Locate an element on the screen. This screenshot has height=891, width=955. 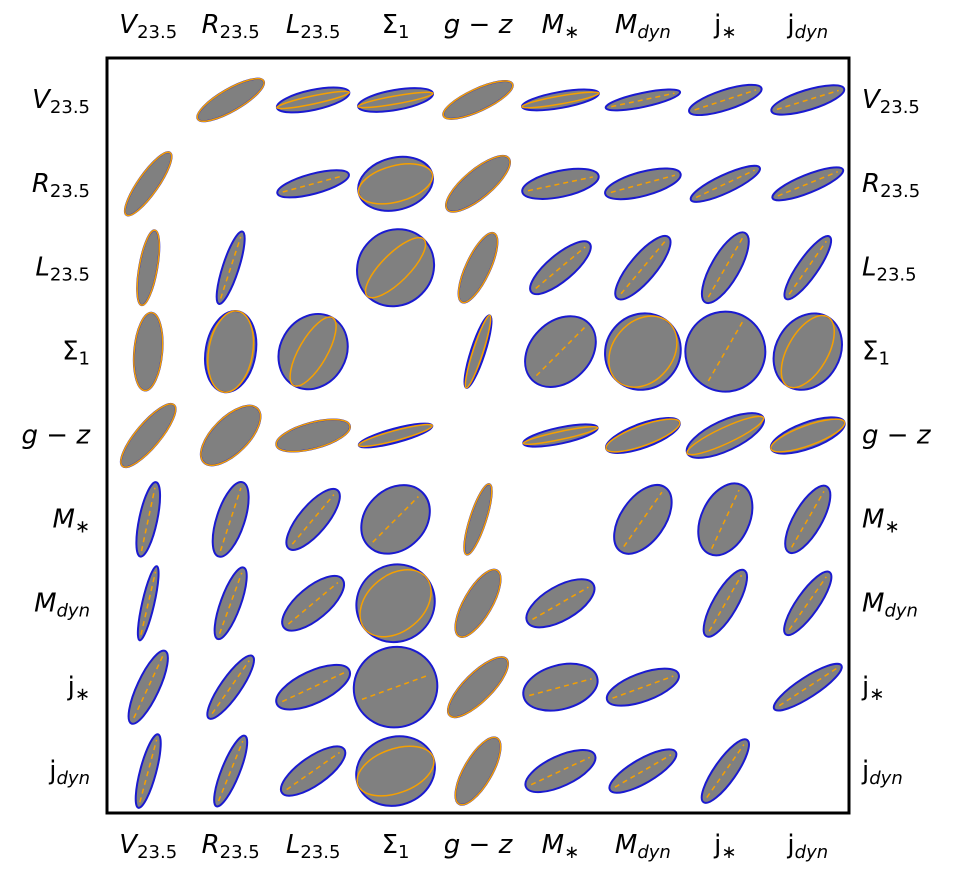
axis-label: R23.5 is located at coordinates (891, 185).